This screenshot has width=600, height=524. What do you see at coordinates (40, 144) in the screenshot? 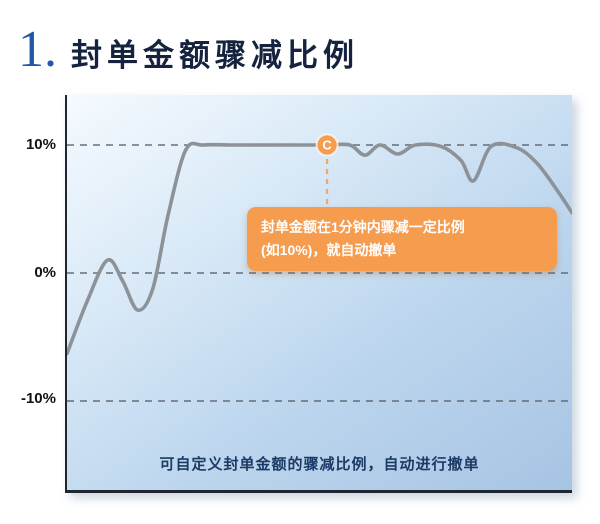
I see `y-tick-10: 10%` at bounding box center [40, 144].